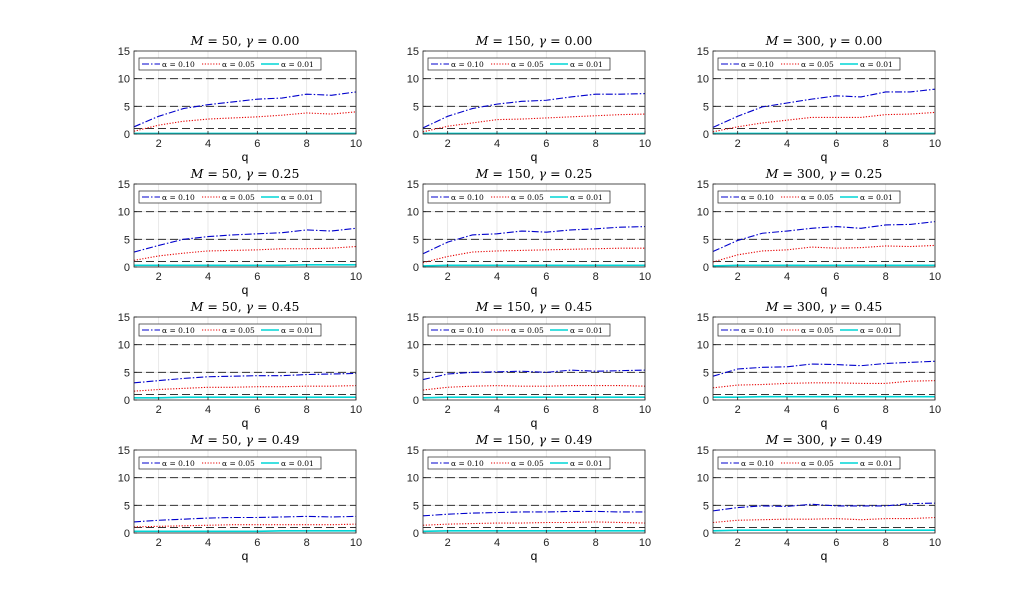 Image resolution: width=1031 pixels, height=606 pixels. Describe the element at coordinates (513, 306) in the screenshot. I see `title-value-m: = 150,` at that location.